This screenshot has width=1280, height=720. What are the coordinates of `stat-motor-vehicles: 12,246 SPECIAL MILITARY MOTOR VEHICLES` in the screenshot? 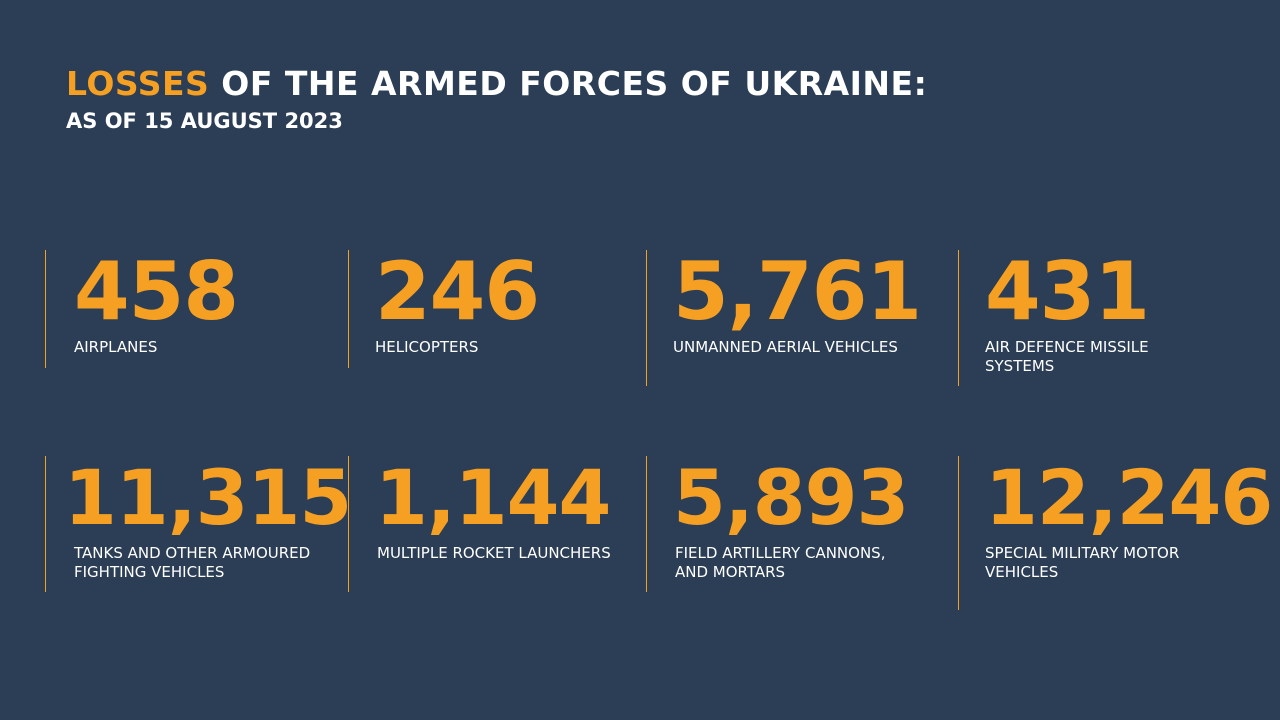 It's located at (1115, 531).